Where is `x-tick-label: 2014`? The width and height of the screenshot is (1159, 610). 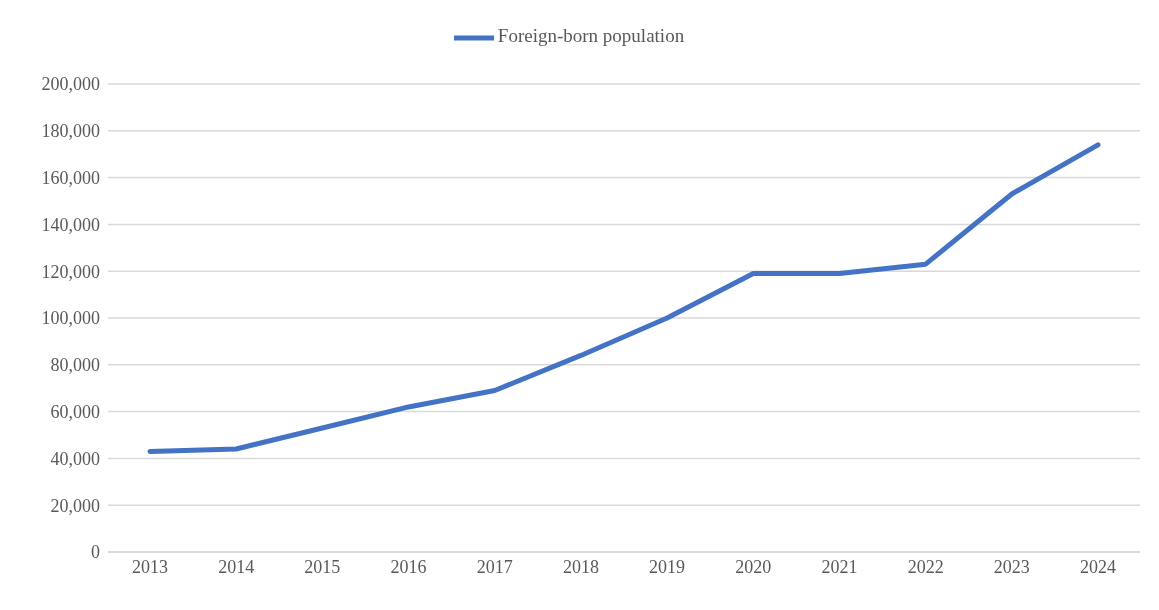 x-tick-label: 2014 is located at coordinates (236, 566).